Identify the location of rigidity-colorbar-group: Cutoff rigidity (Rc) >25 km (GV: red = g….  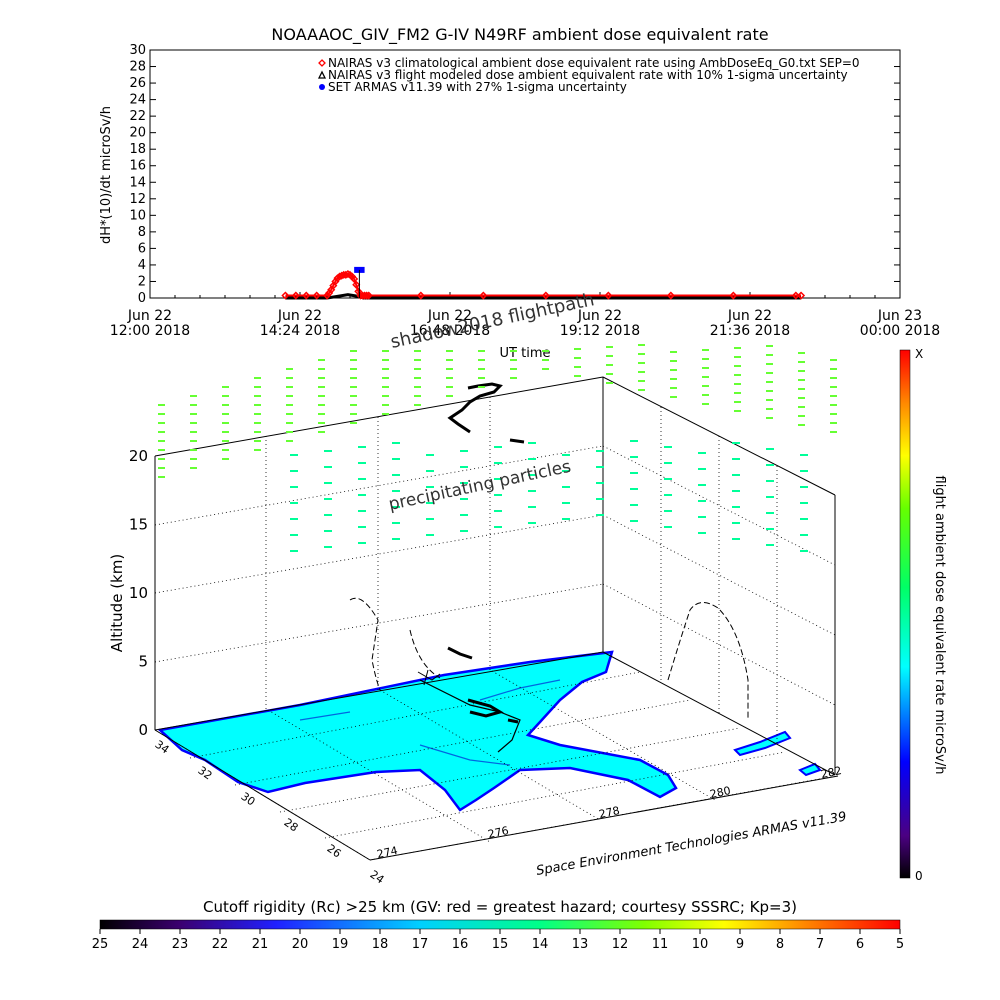
(498, 925).